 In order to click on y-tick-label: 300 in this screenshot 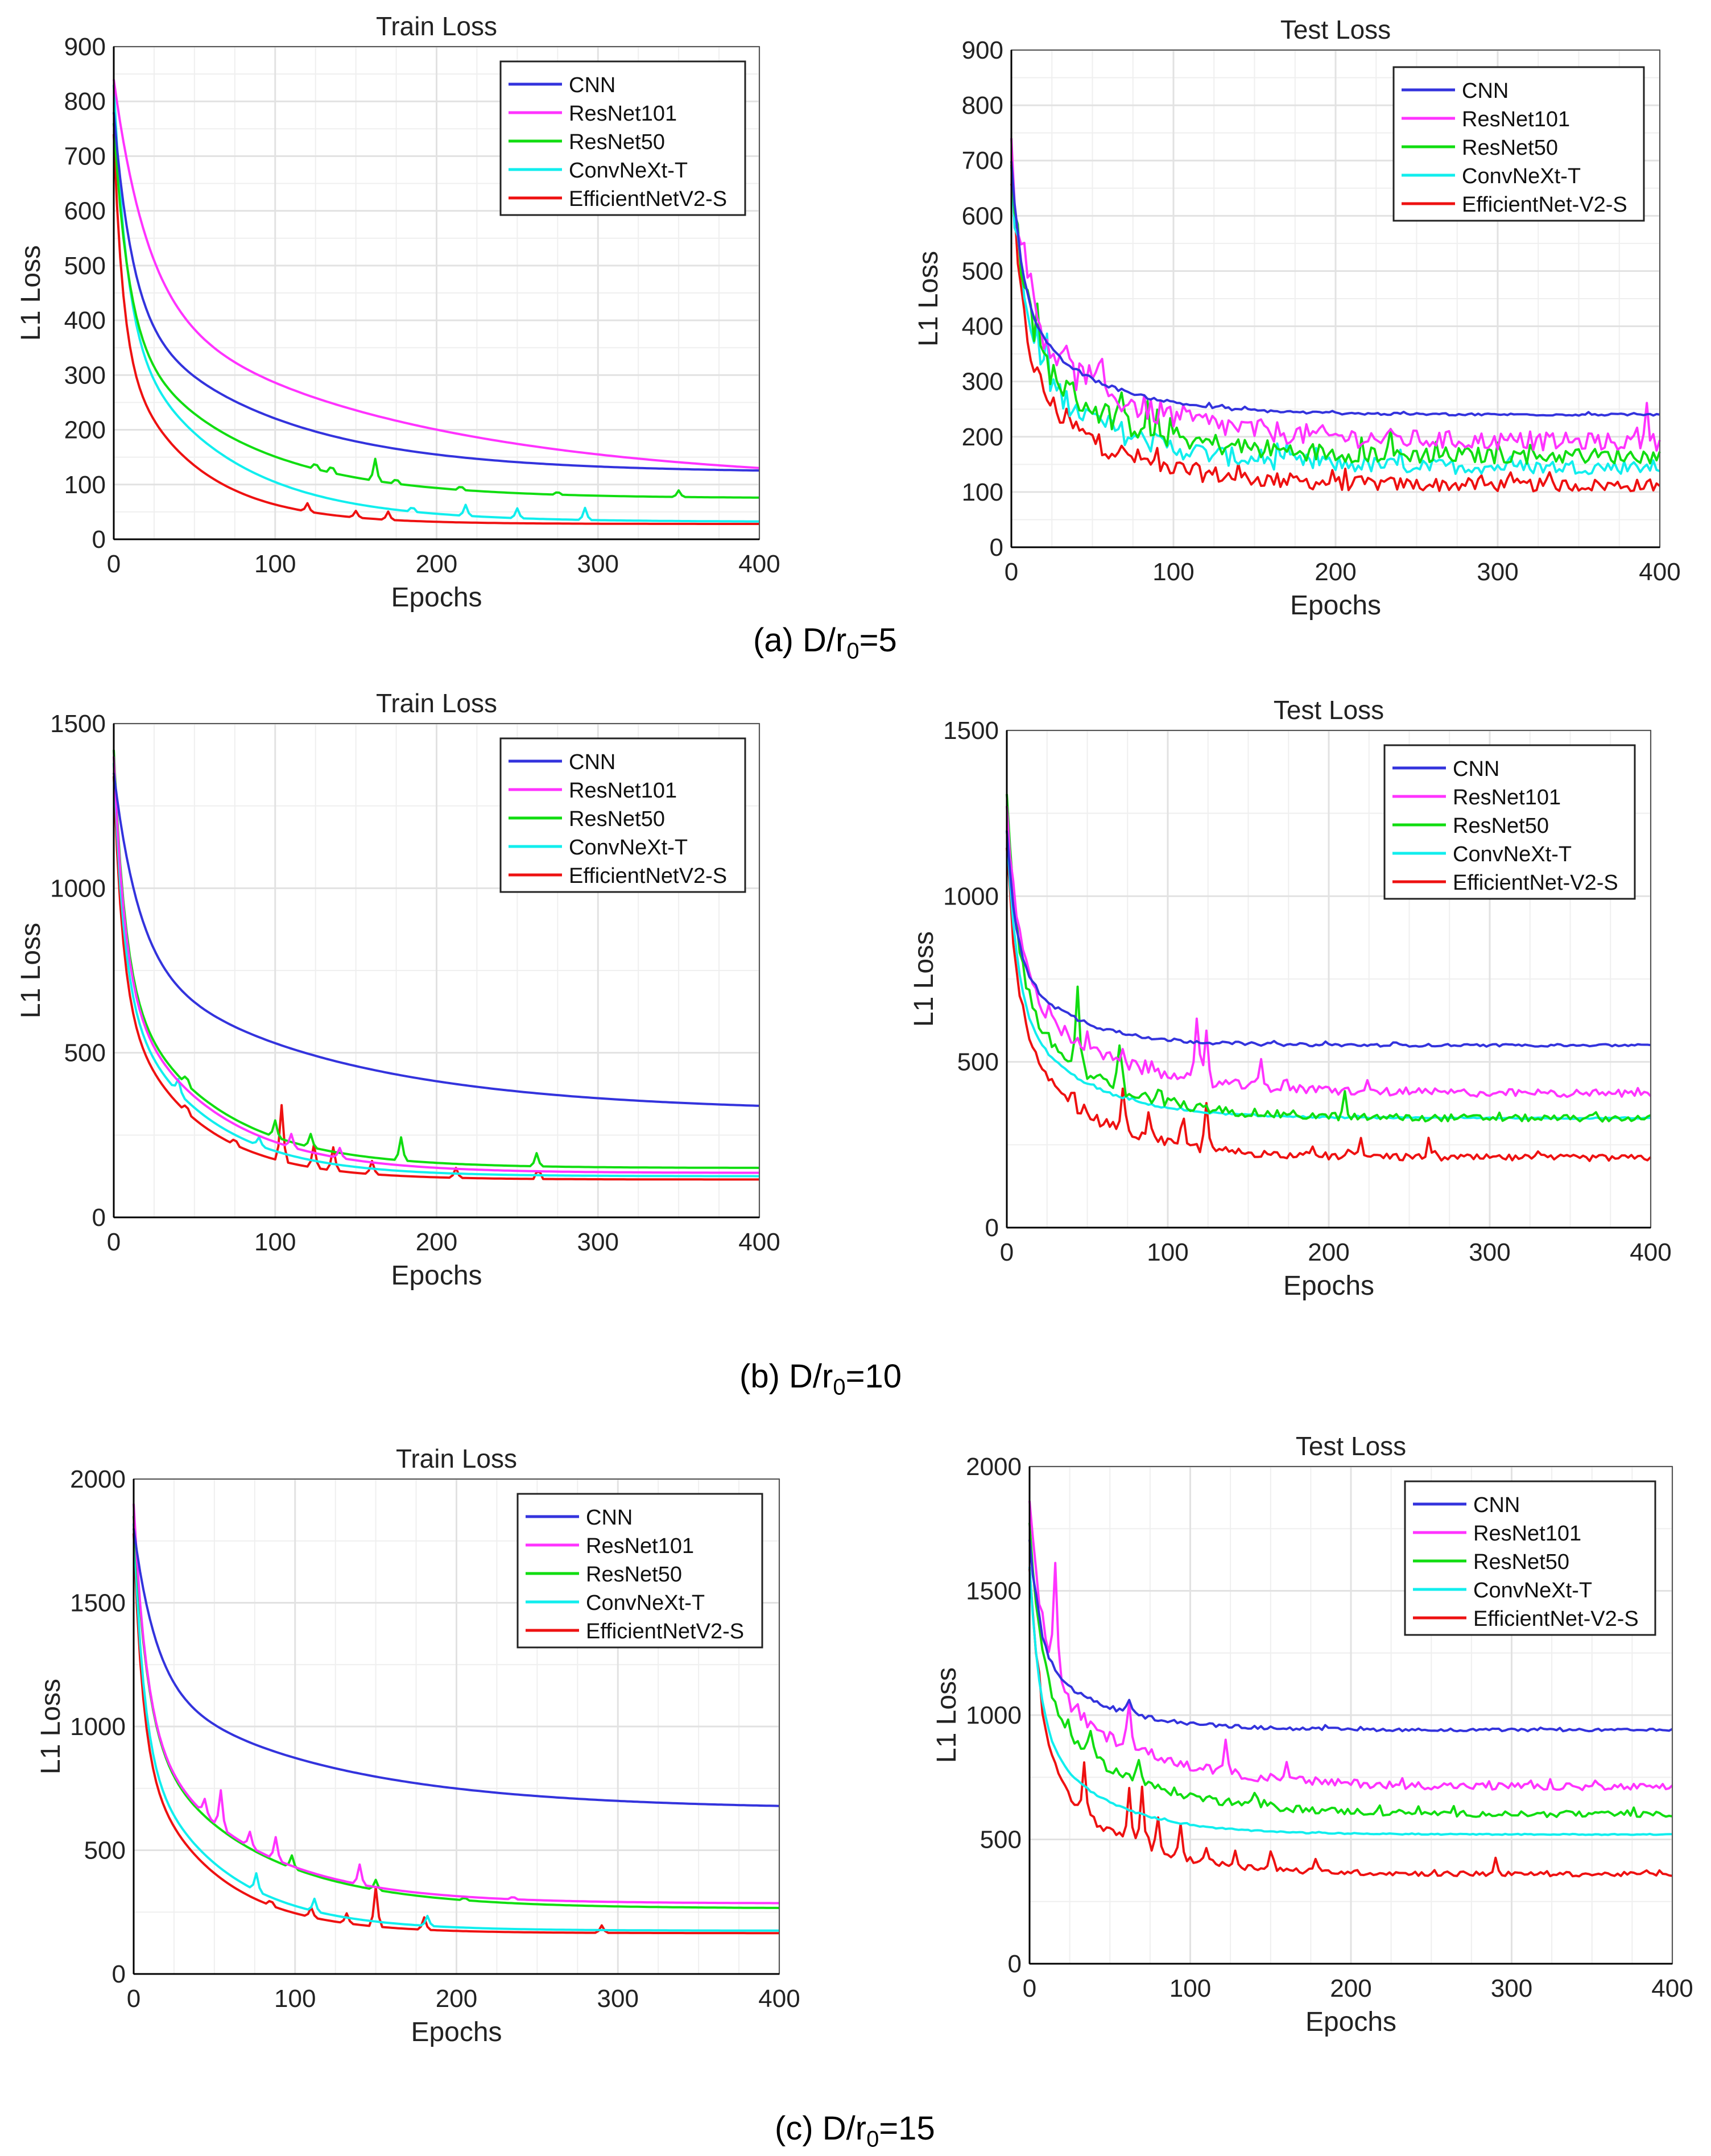, I will do `click(85, 375)`.